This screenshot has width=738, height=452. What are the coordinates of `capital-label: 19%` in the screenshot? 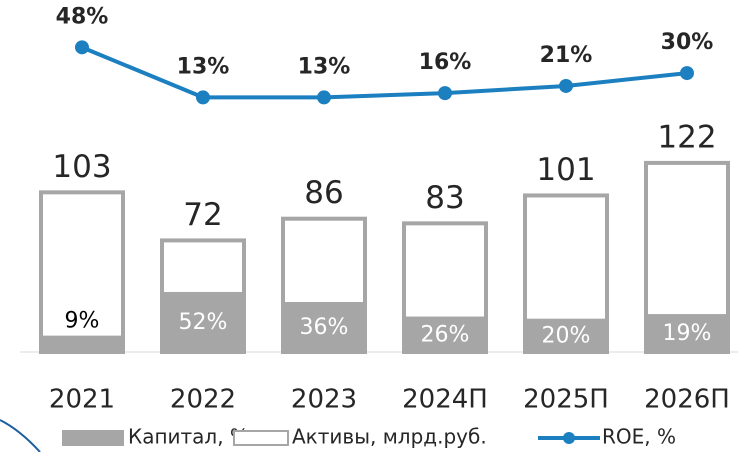 It's located at (687, 333).